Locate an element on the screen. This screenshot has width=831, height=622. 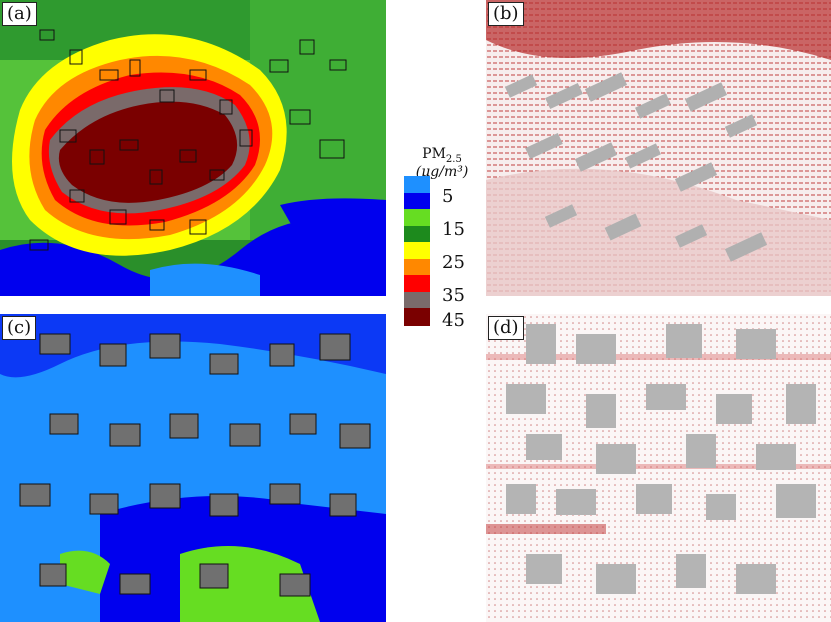
legend-tick-35: 35 is located at coordinates (453, 295).